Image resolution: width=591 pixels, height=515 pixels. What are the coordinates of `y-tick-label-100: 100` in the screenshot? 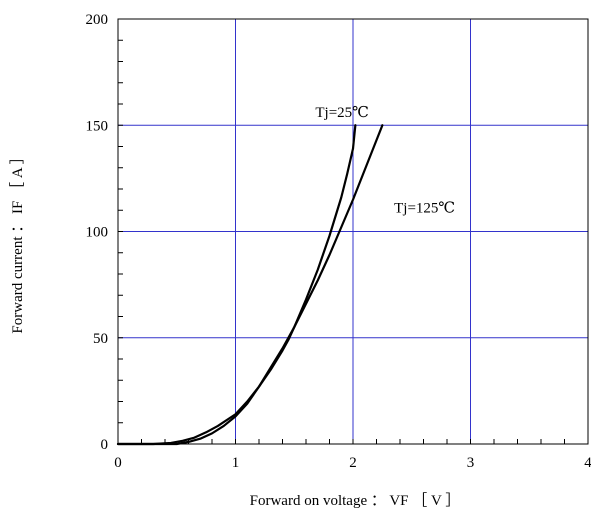 It's located at (97, 233).